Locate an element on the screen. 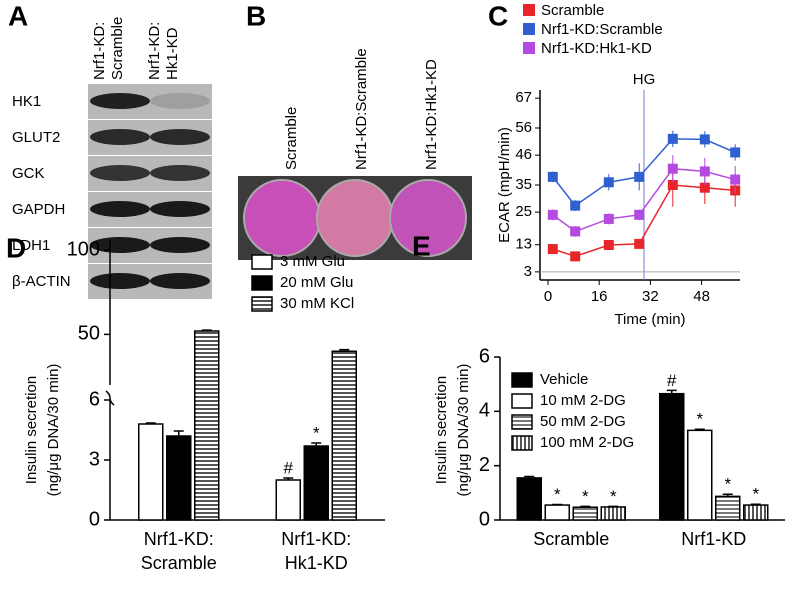 Image resolution: width=792 pixels, height=606 pixels. y-tick-label: 46 is located at coordinates (523, 154).